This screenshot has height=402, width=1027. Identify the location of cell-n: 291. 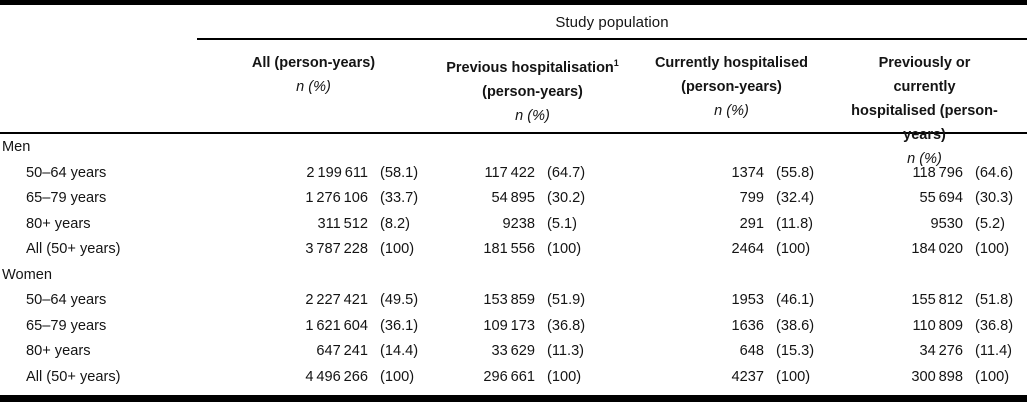
(751, 223).